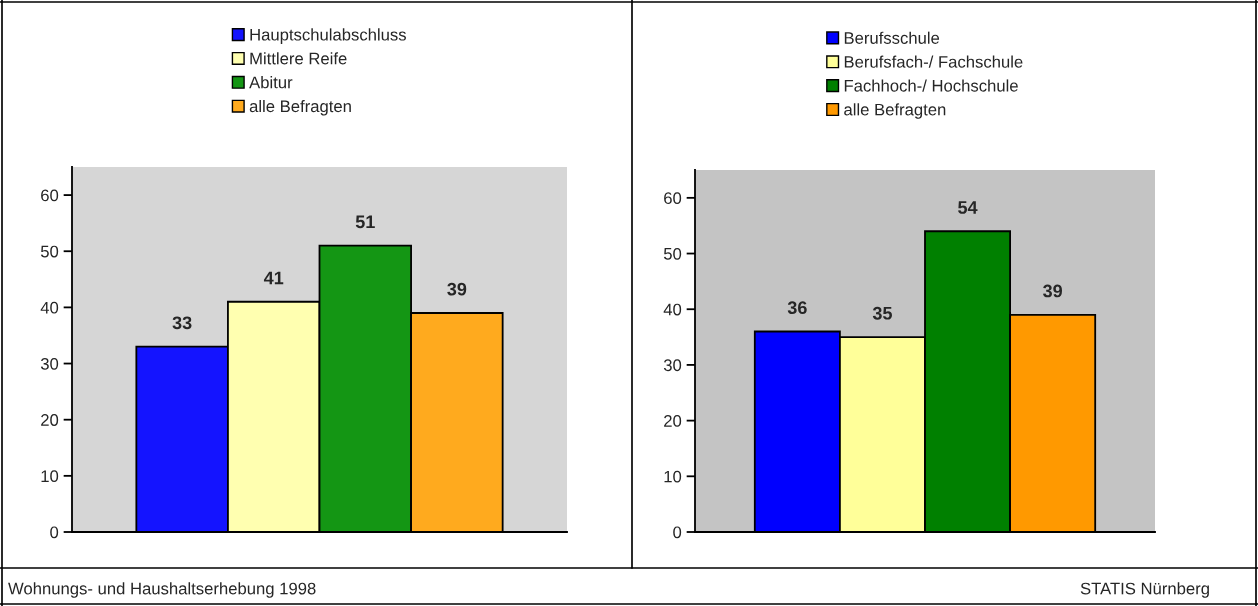 Image resolution: width=1258 pixels, height=606 pixels. I want to click on legend-label: Hauptschulabschluss, so click(328, 36).